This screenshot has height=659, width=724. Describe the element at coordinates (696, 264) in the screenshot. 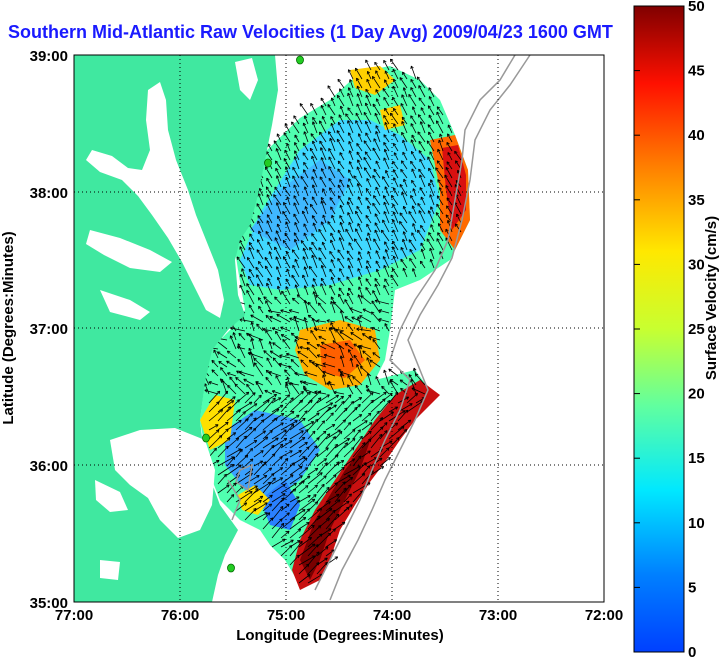

I see `colorbar-tick-label: 30` at that location.